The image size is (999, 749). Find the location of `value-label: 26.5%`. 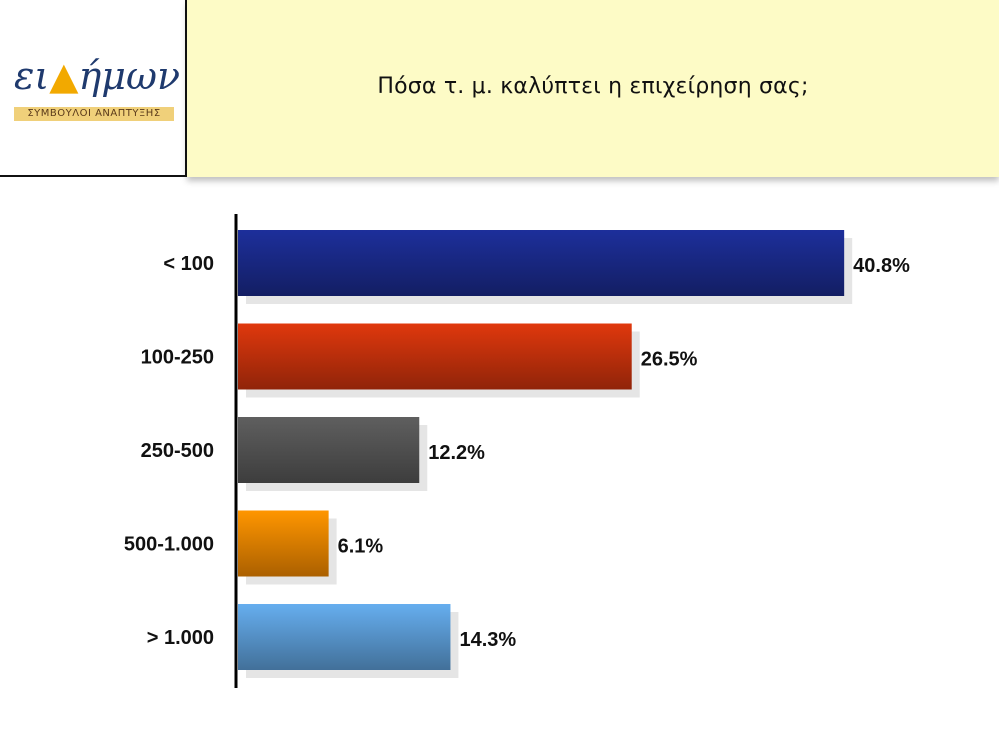

value-label: 26.5% is located at coordinates (669, 360).